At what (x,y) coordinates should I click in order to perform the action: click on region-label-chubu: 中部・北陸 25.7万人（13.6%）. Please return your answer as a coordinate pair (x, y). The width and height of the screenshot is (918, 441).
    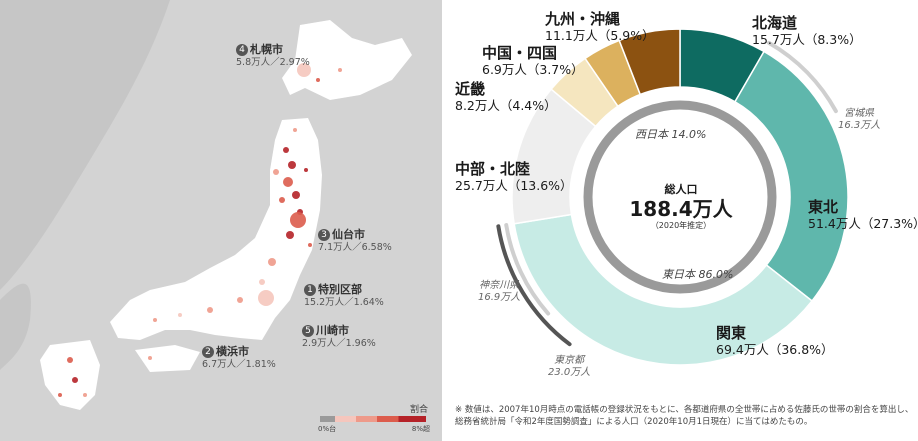
    Looking at the image, I should click on (514, 176).